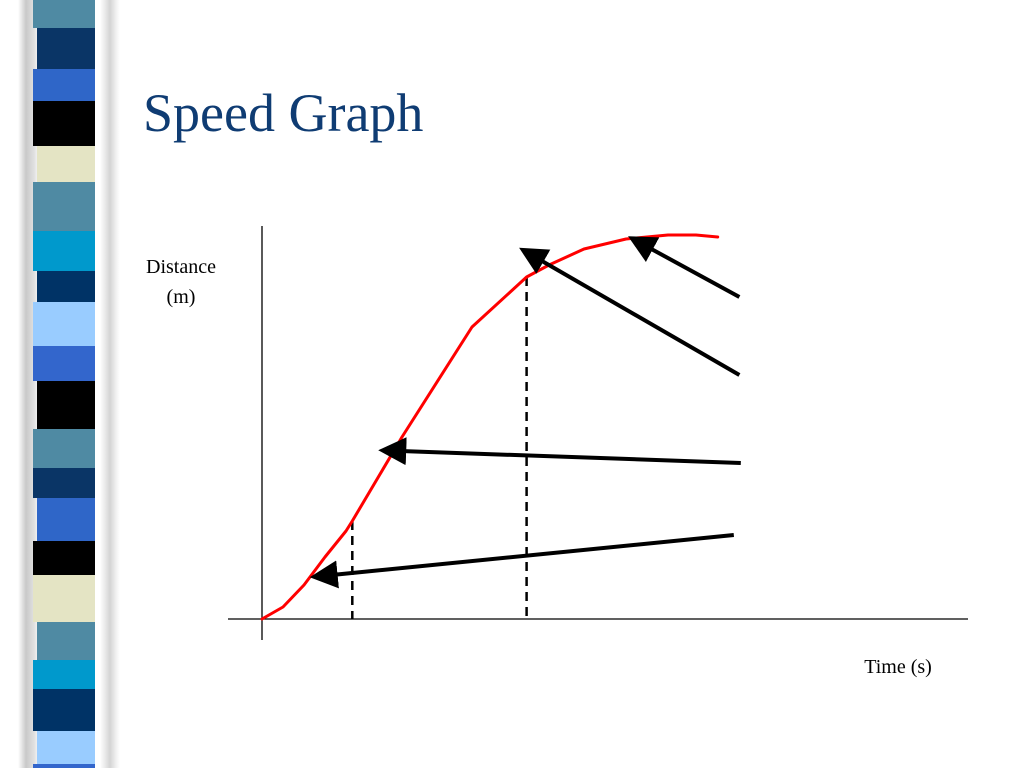 This screenshot has height=768, width=1024. I want to click on reference-lines, so click(439, 448).